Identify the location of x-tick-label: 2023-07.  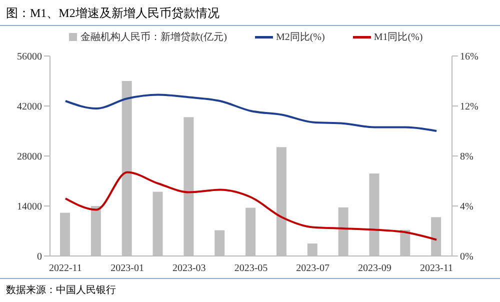
(313, 268).